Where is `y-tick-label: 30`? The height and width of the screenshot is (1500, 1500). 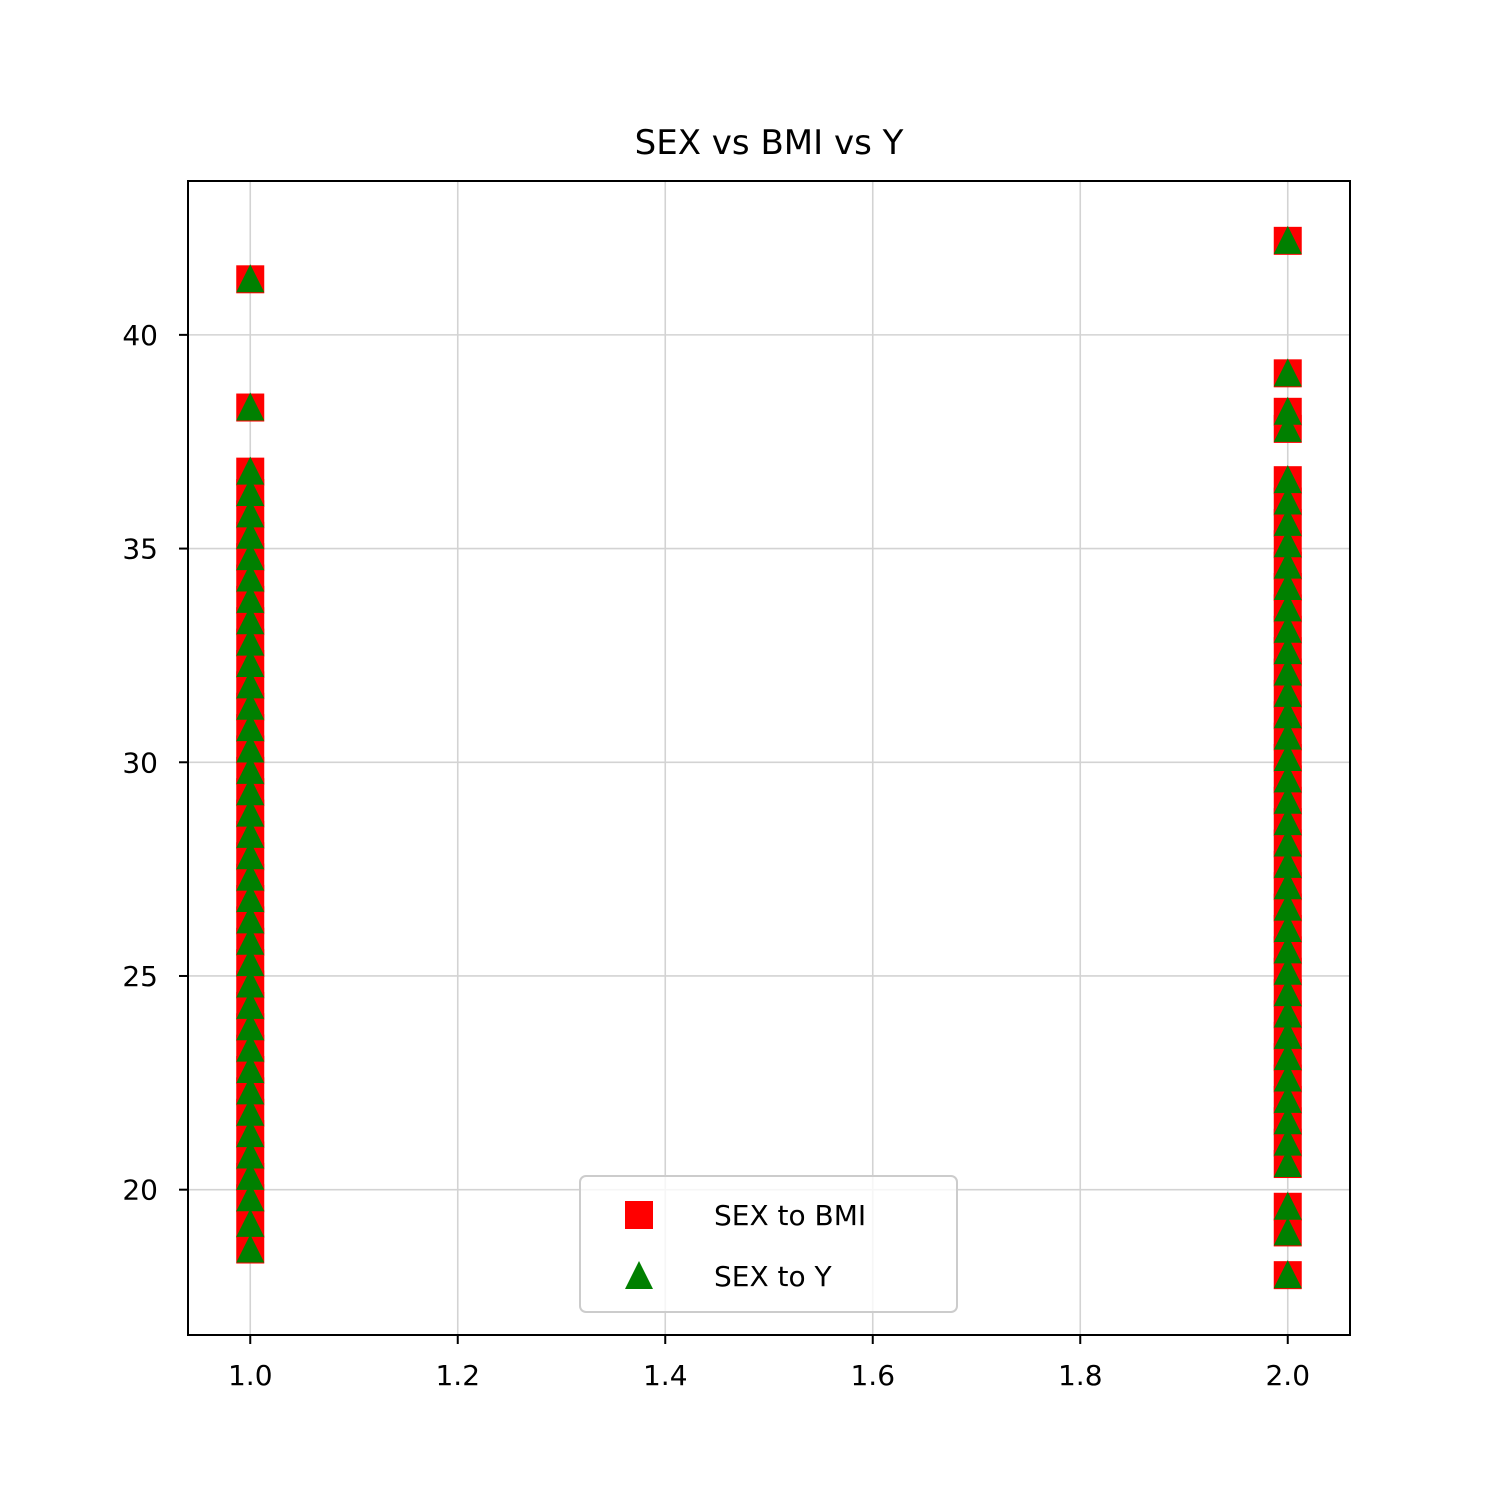
y-tick-label: 30 is located at coordinates (140, 762).